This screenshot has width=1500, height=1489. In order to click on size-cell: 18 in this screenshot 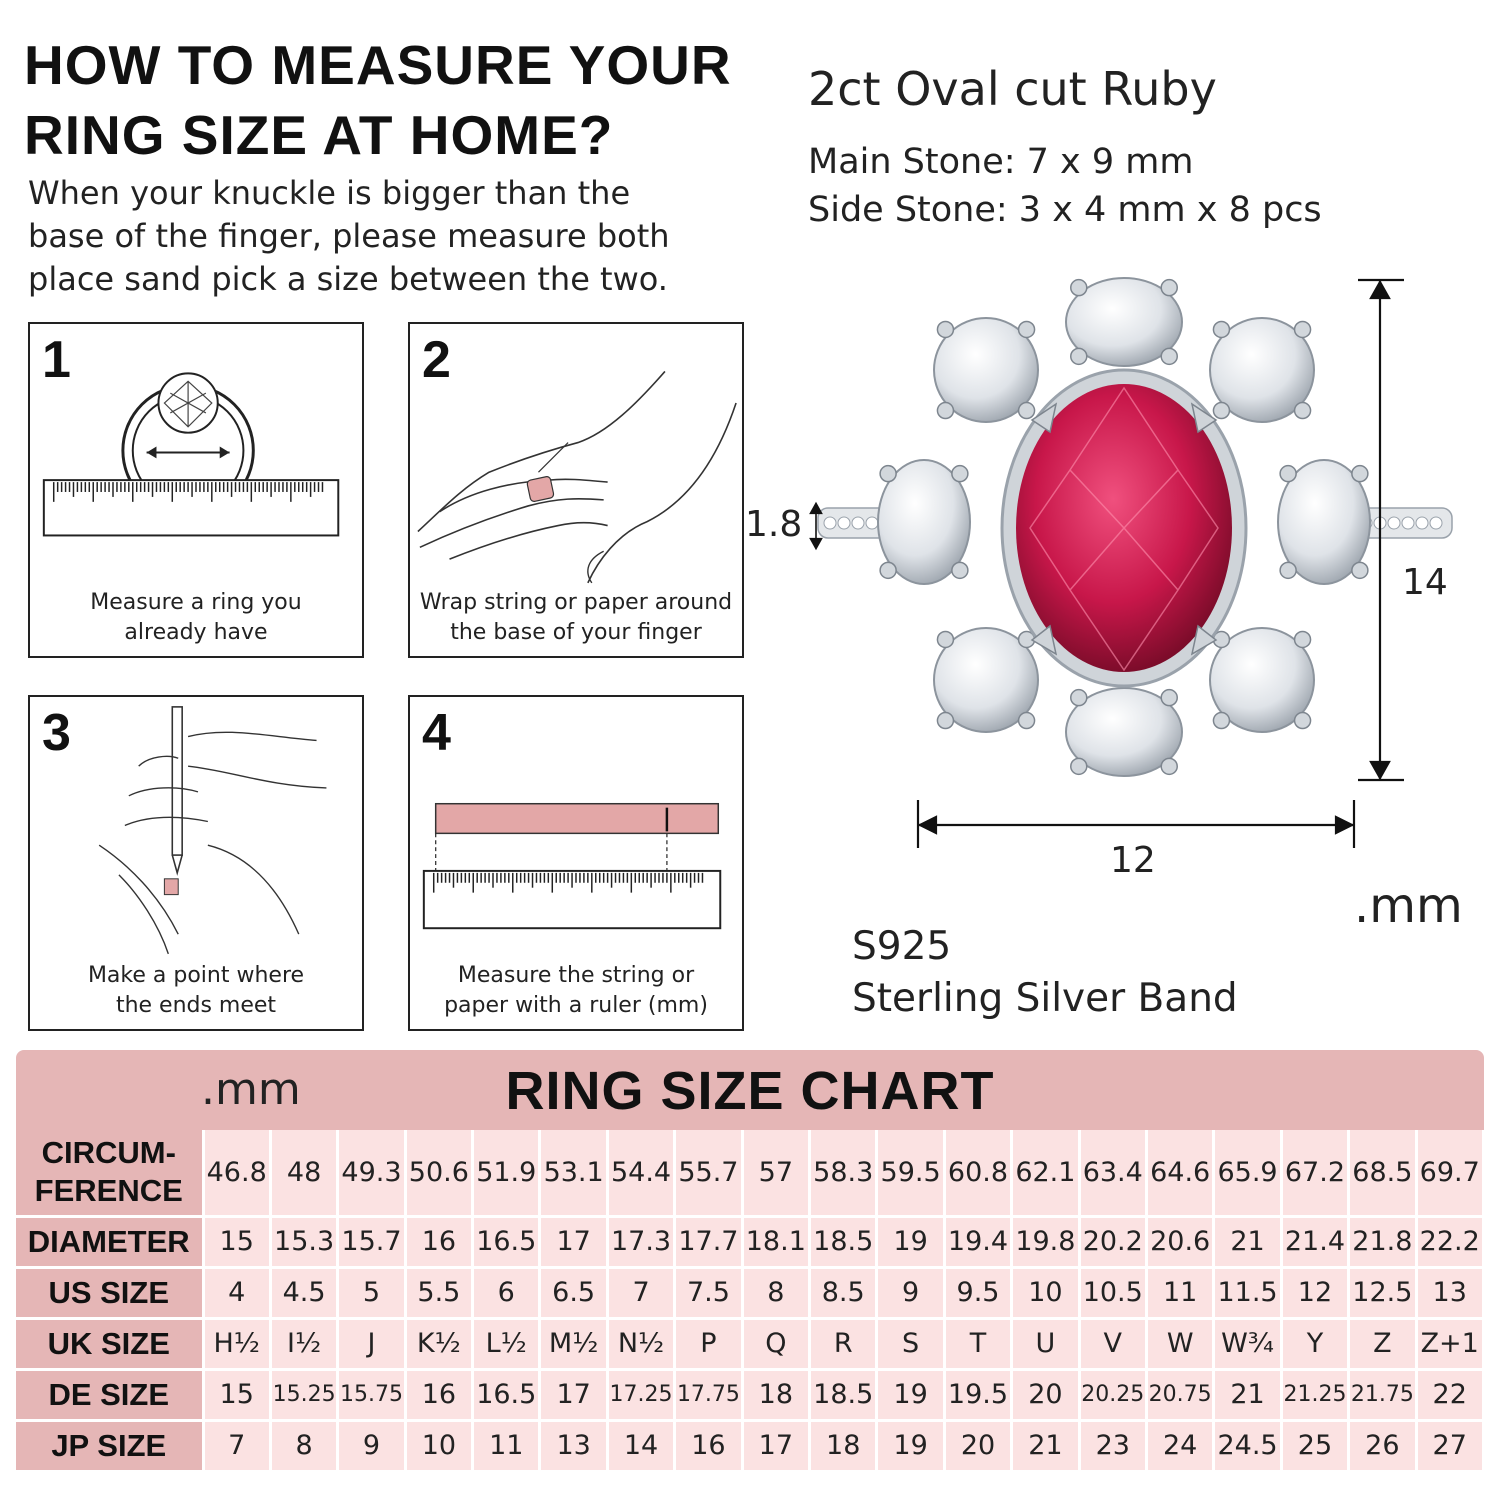, I will do `click(775, 1394)`.